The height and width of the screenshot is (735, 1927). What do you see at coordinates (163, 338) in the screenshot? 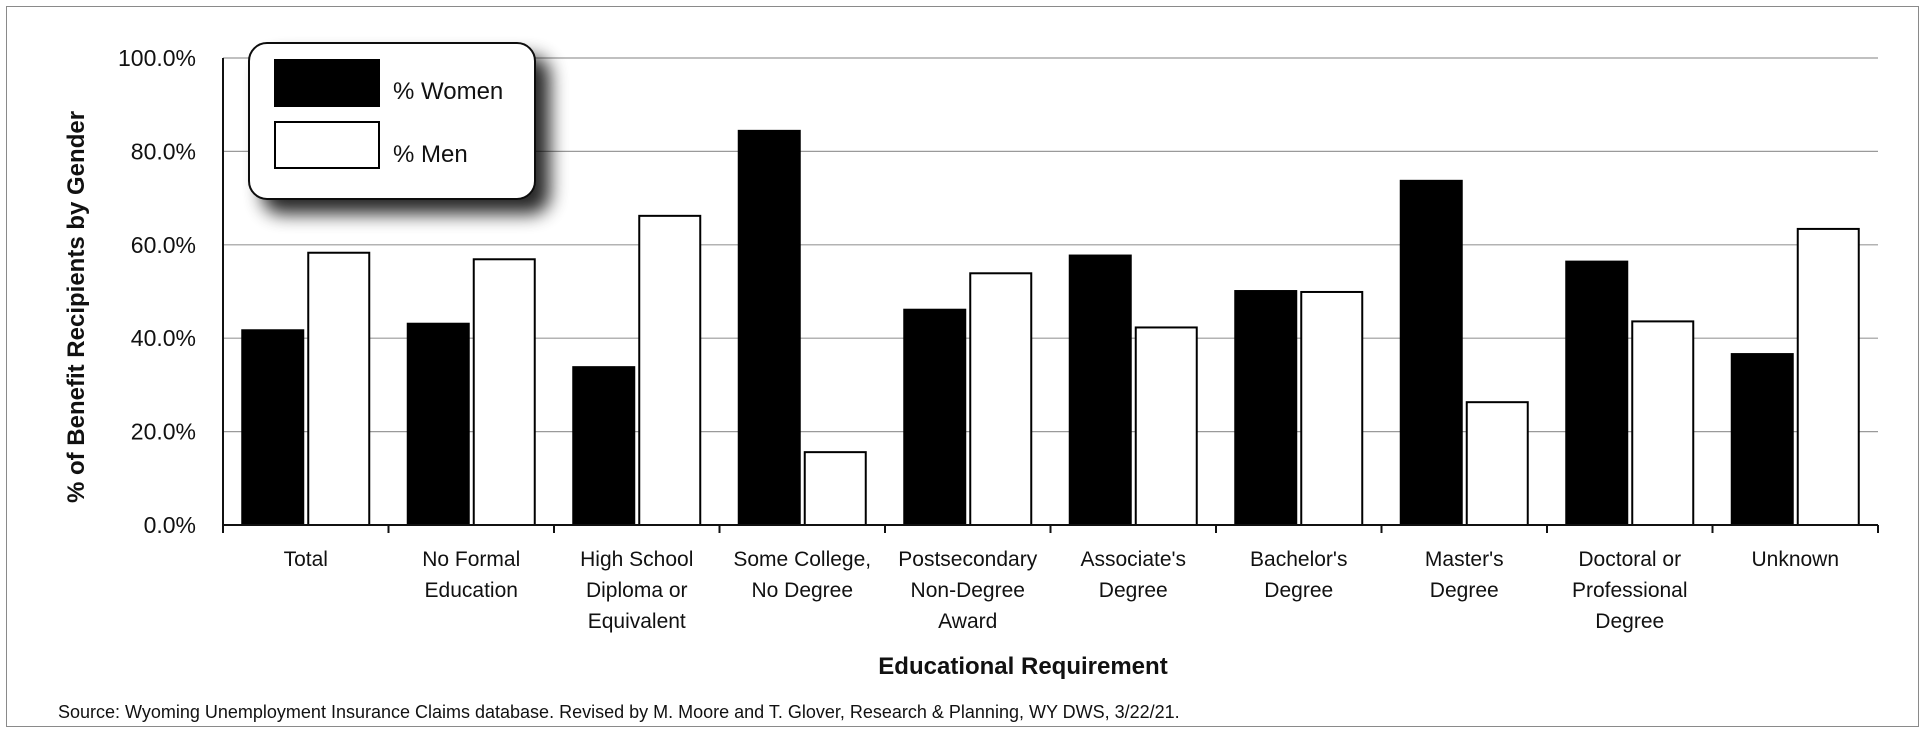
I see `y-tick-label: 40.0%` at bounding box center [163, 338].